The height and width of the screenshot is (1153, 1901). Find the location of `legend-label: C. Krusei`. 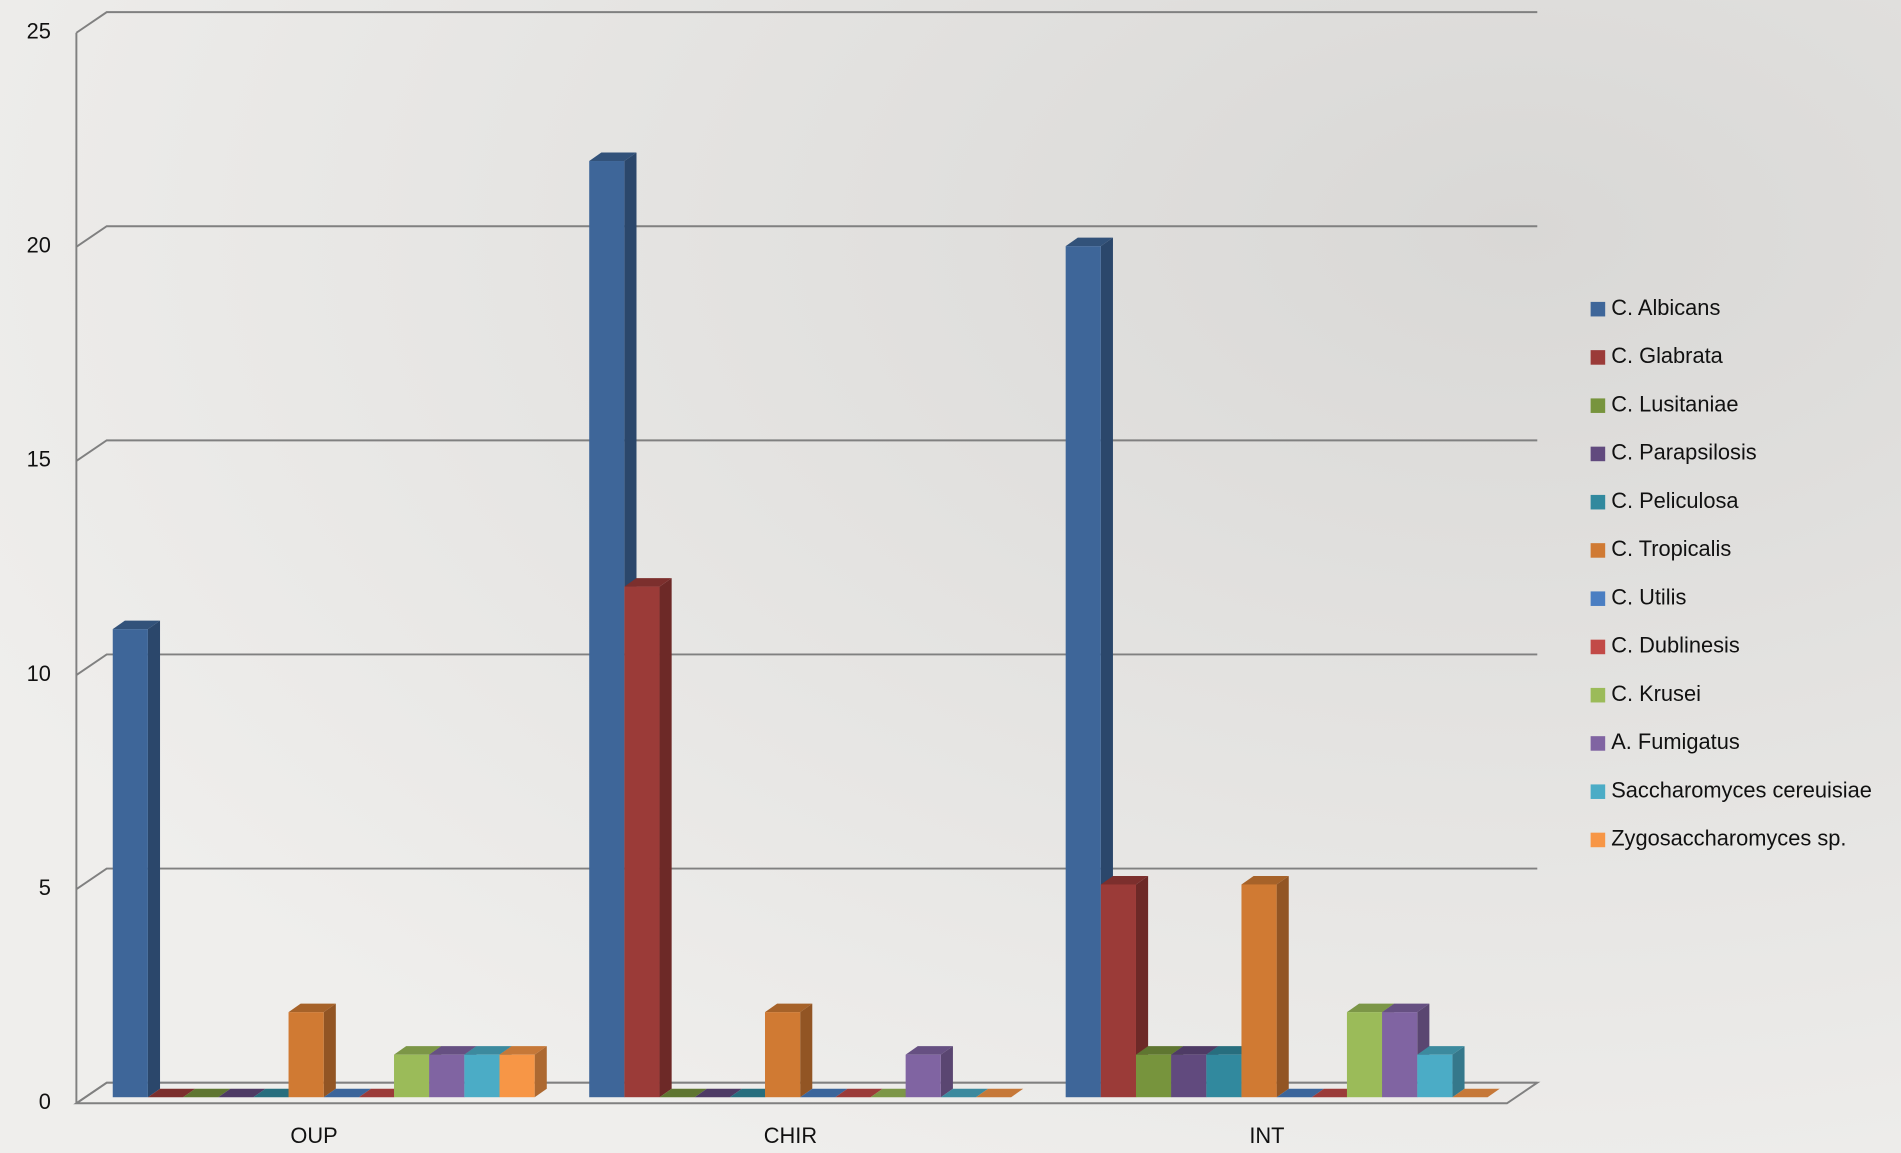

legend-label: C. Krusei is located at coordinates (1656, 693).